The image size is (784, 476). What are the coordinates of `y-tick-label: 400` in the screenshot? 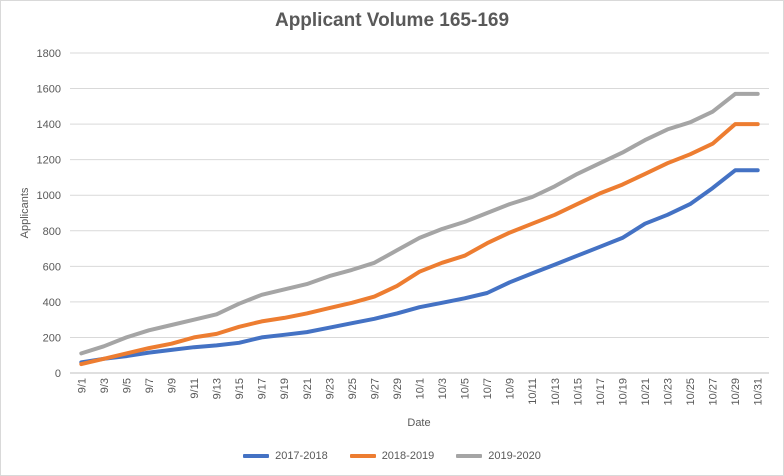 It's located at (52, 303).